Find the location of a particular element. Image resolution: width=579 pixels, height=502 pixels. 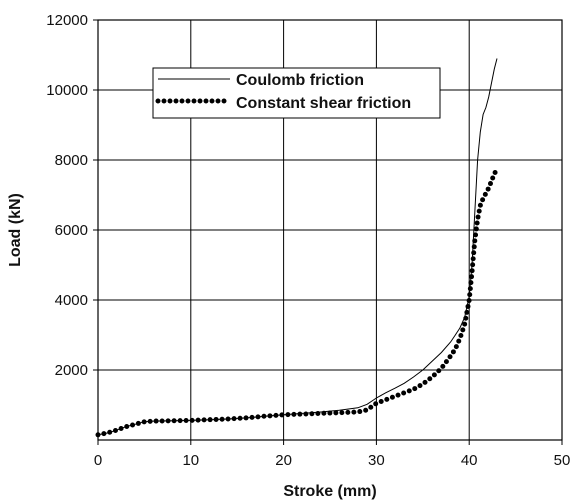

x-tick-label: 0 is located at coordinates (98, 460).